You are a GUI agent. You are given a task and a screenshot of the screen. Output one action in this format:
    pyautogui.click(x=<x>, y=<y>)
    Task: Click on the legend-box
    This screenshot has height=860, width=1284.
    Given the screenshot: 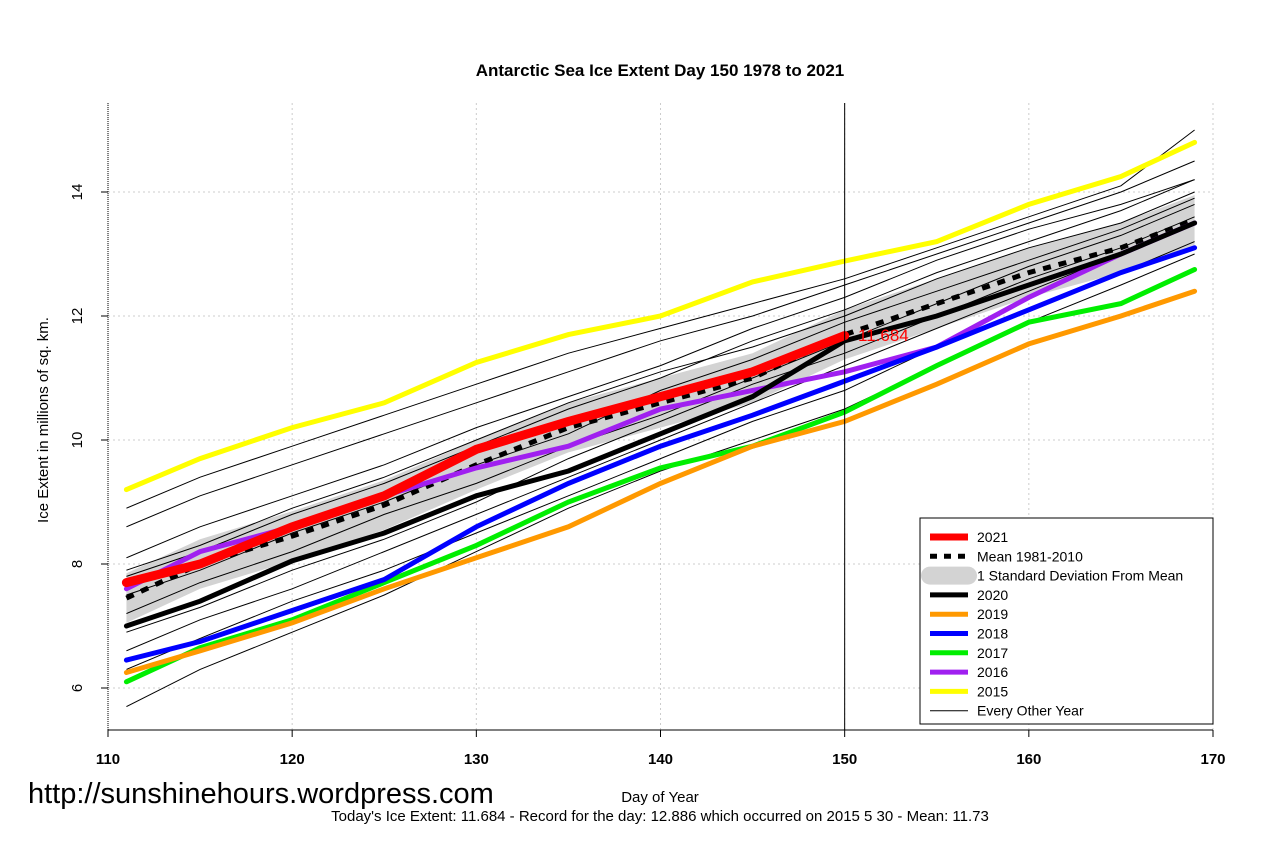 What is the action you would take?
    pyautogui.click(x=1066, y=621)
    